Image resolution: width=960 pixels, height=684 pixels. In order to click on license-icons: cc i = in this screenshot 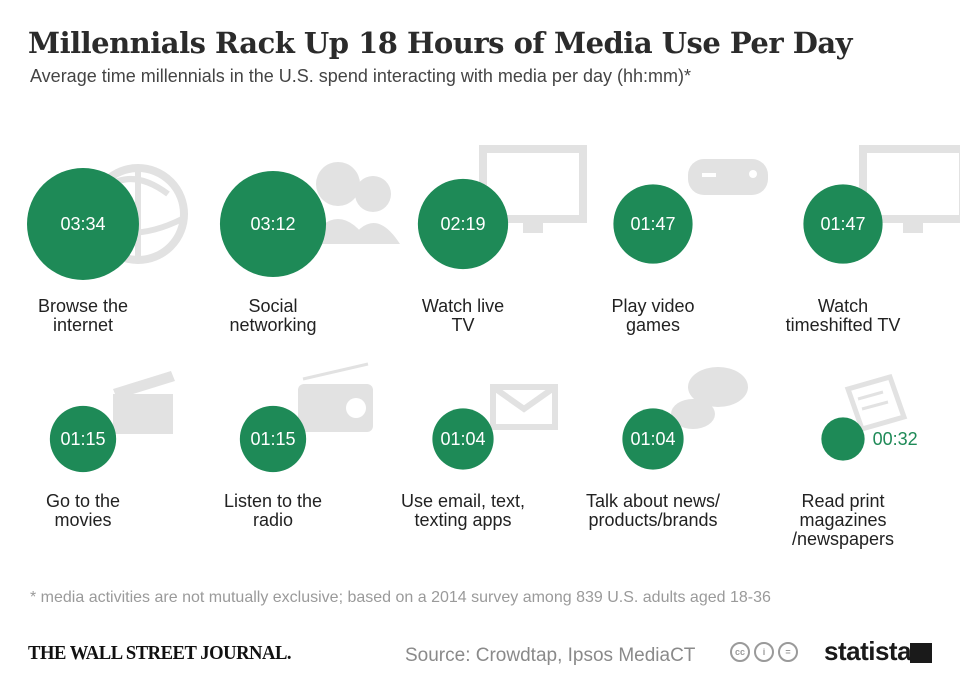, I will do `click(764, 652)`.